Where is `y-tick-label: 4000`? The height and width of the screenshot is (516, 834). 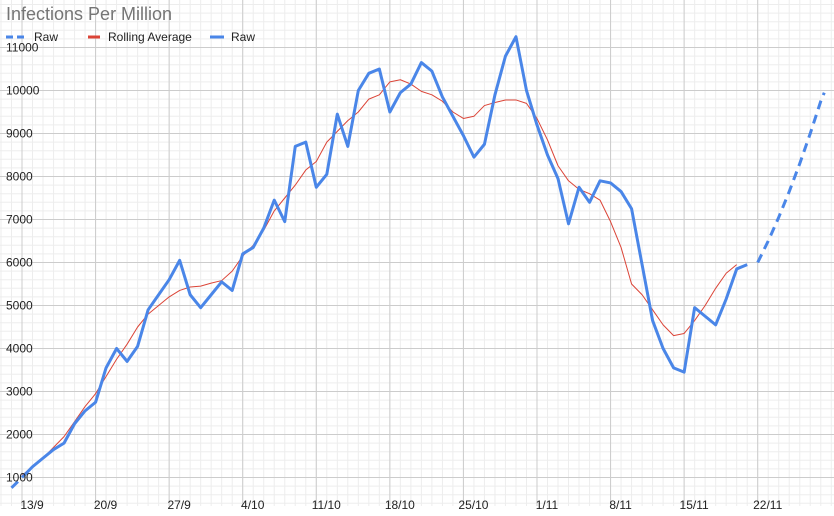
y-tick-label: 4000 is located at coordinates (19, 349).